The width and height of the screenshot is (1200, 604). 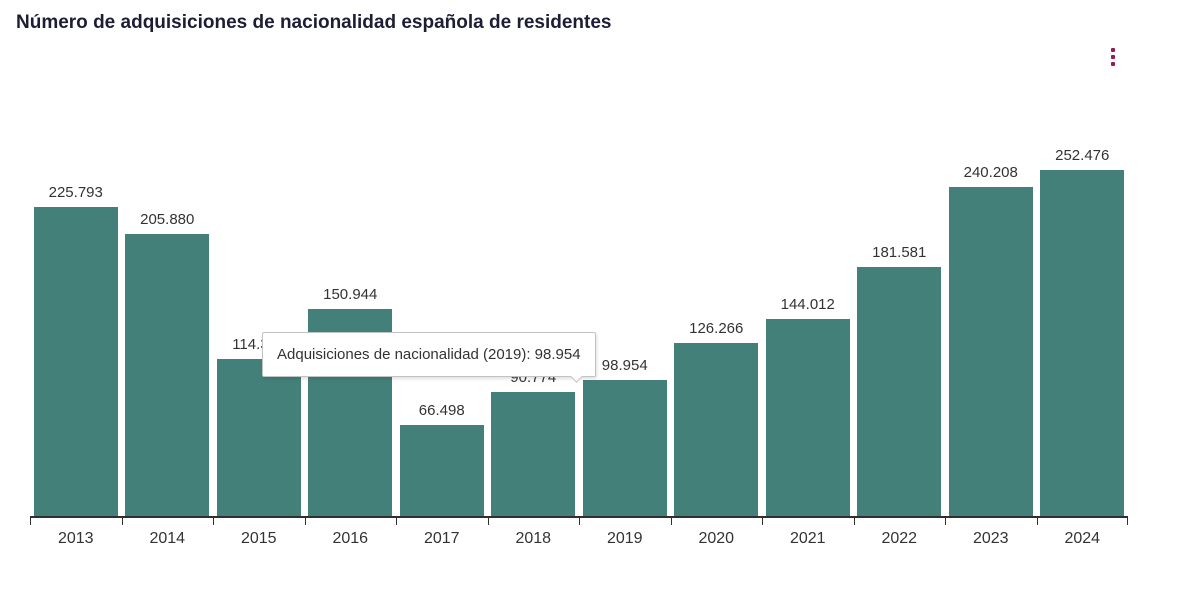 I want to click on bar-2020, so click(x=716, y=429).